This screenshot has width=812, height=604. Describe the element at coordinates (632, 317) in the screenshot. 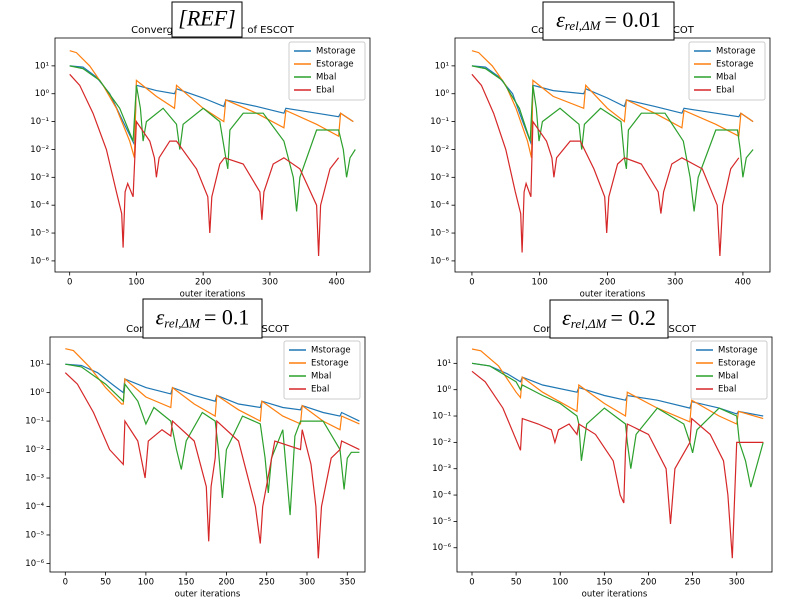

I see `annotation-text: = 0.2` at that location.